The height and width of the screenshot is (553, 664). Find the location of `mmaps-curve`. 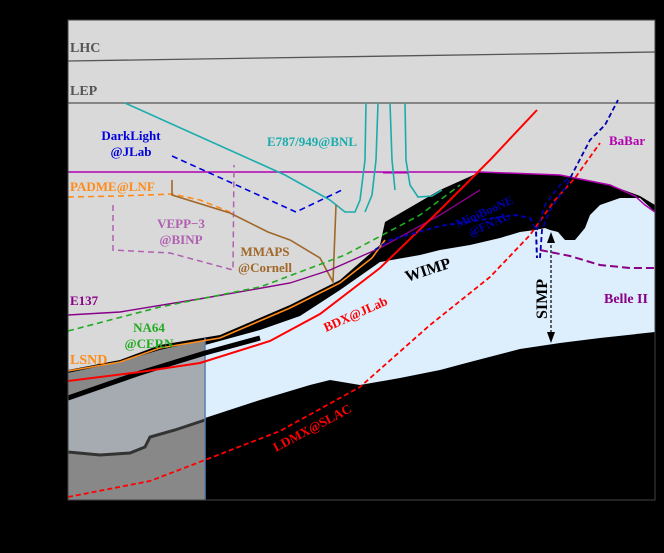

mmaps-curve is located at coordinates (254, 232).